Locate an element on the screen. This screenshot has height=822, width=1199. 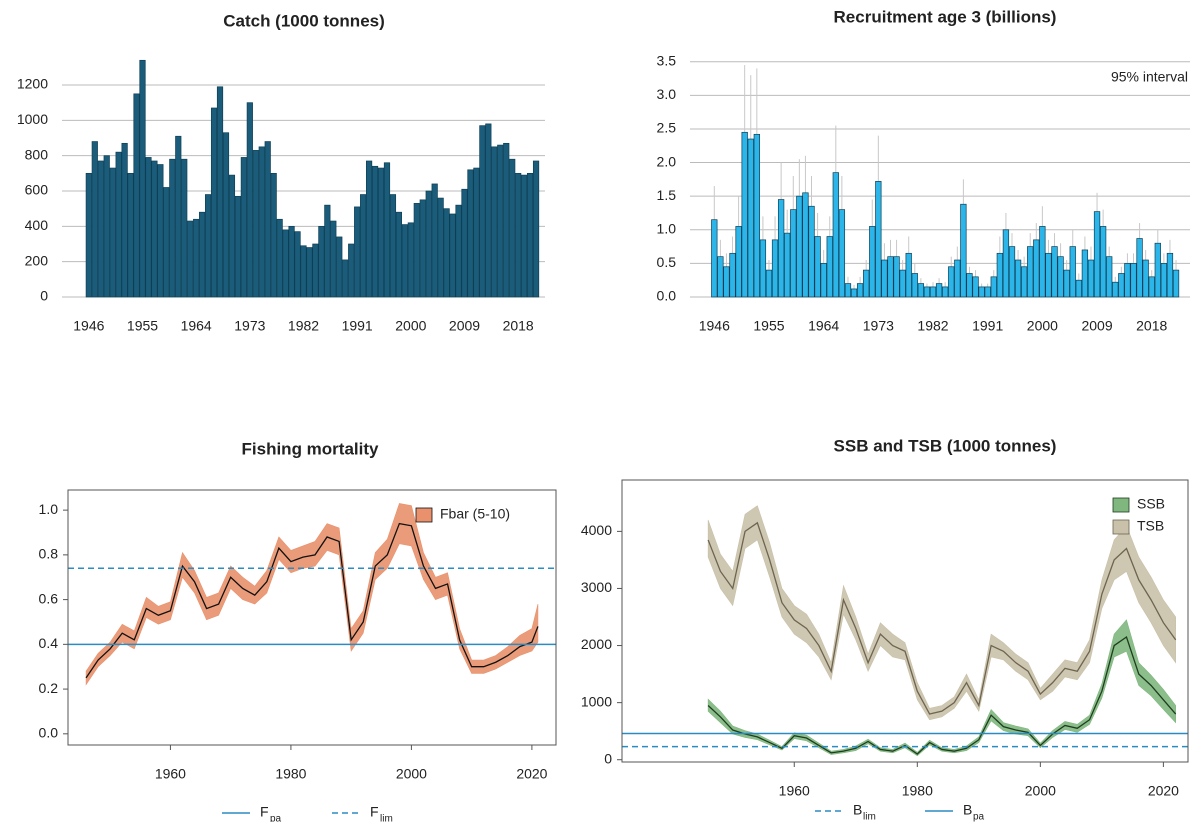
y-tick-label: 0.6 is located at coordinates (49, 598).